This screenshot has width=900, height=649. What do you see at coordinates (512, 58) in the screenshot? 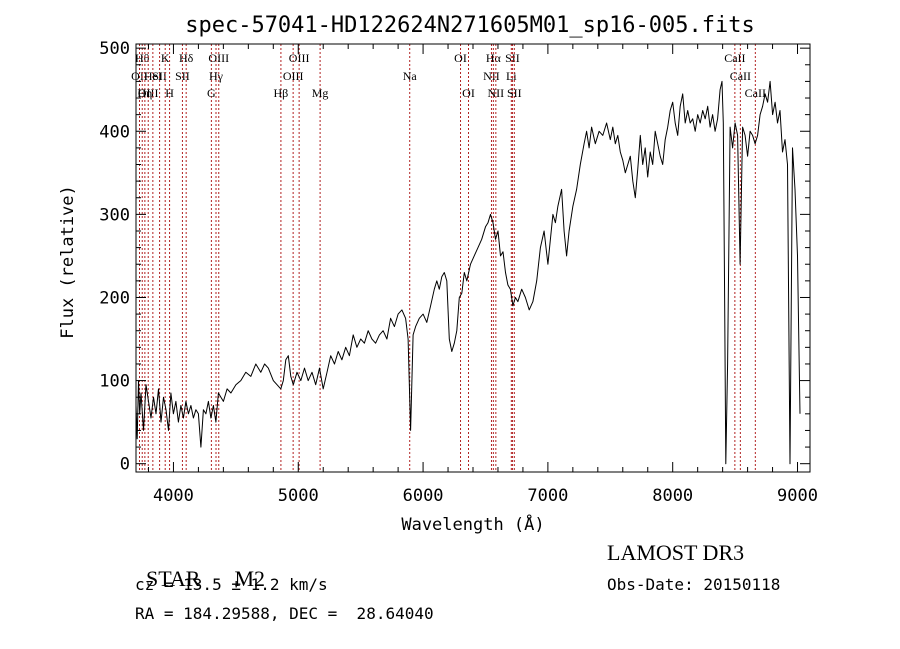
I see `marker-label-24: SII` at bounding box center [512, 58].